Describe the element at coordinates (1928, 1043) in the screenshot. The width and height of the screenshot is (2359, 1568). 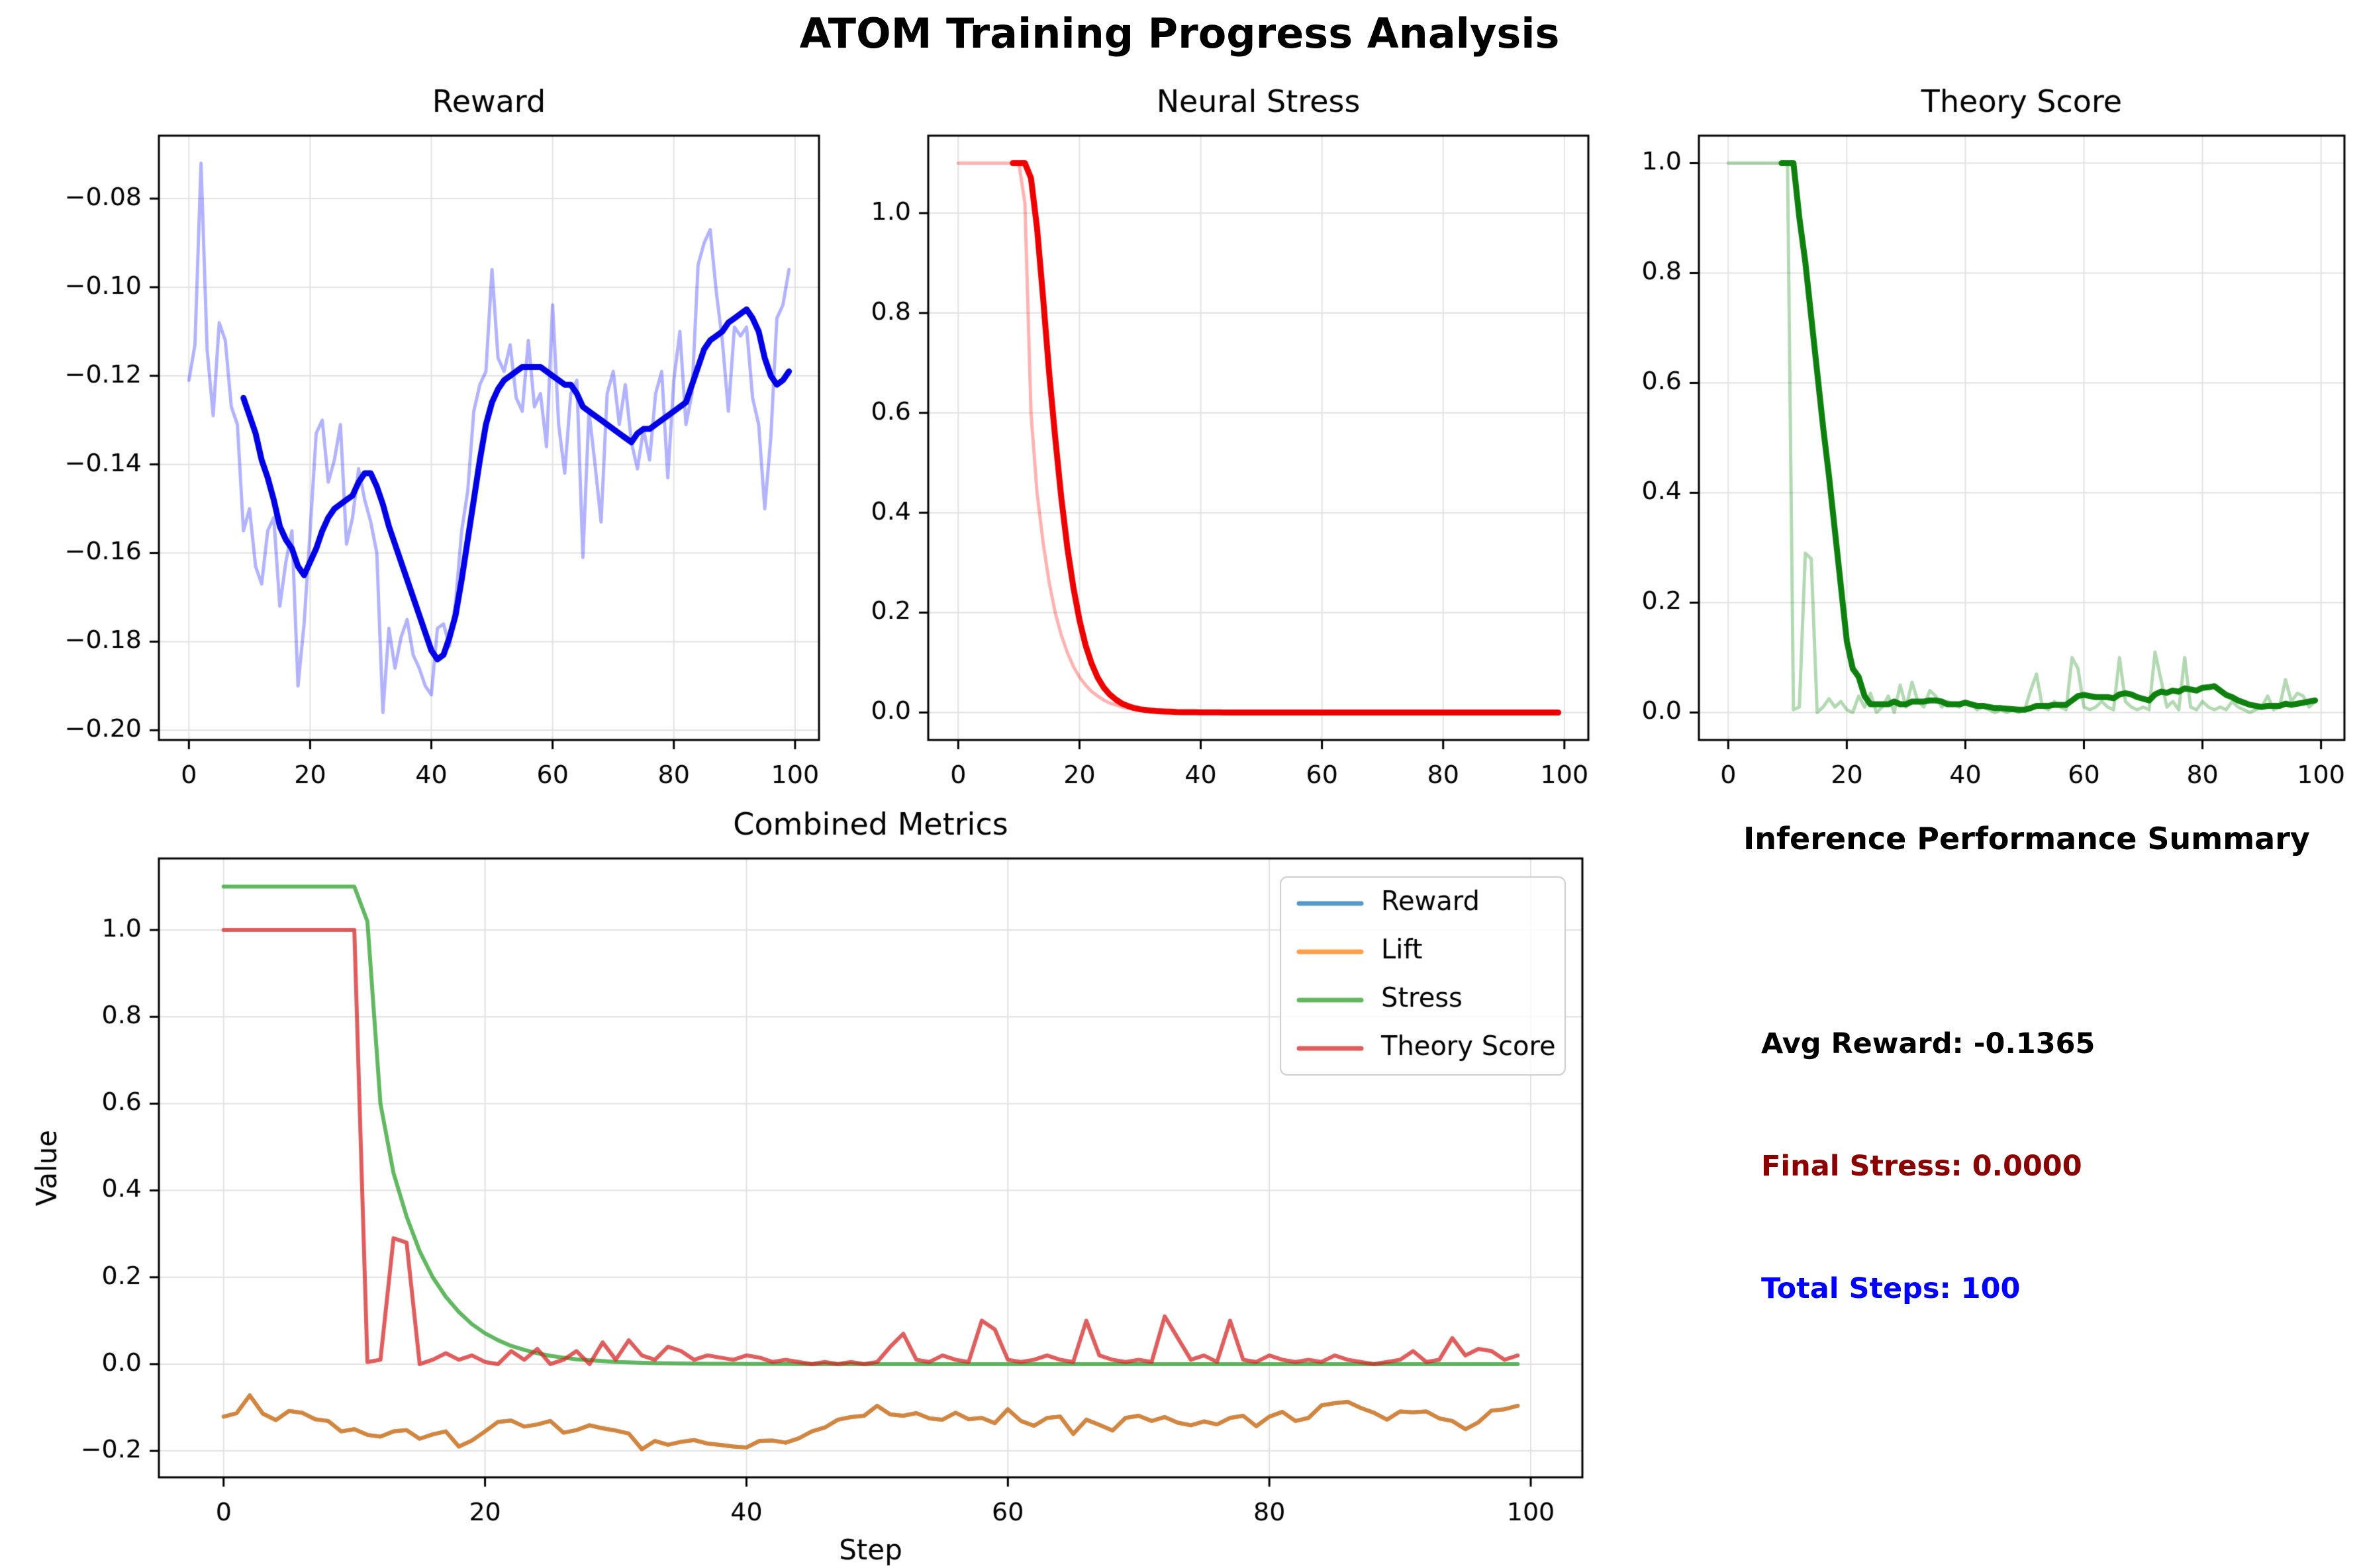
I see `avg-reward-stat: Avg Reward: -0.1365` at that location.